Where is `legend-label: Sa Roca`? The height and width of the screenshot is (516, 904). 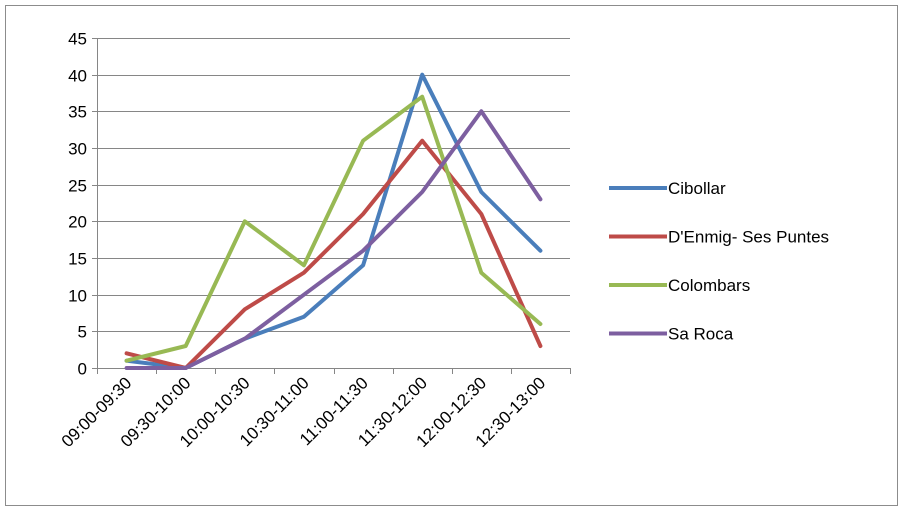
legend-label: Sa Roca is located at coordinates (701, 334).